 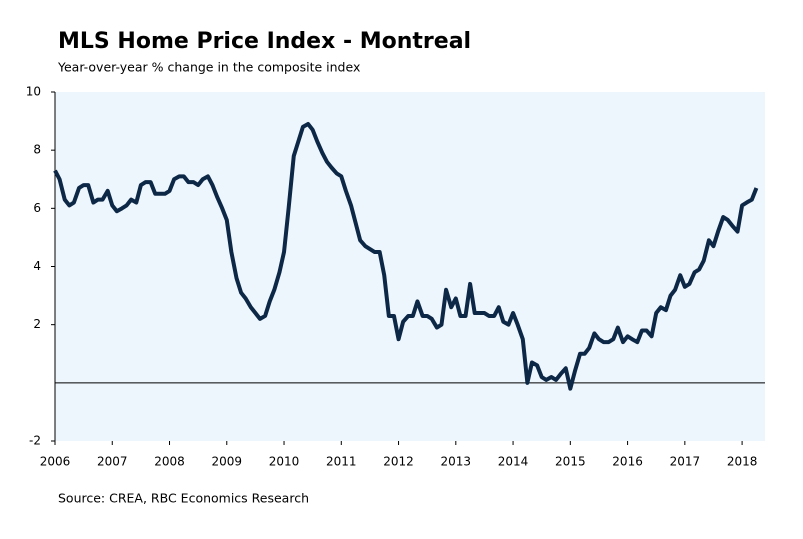 I want to click on y-tick-label: 8, so click(x=37, y=150).